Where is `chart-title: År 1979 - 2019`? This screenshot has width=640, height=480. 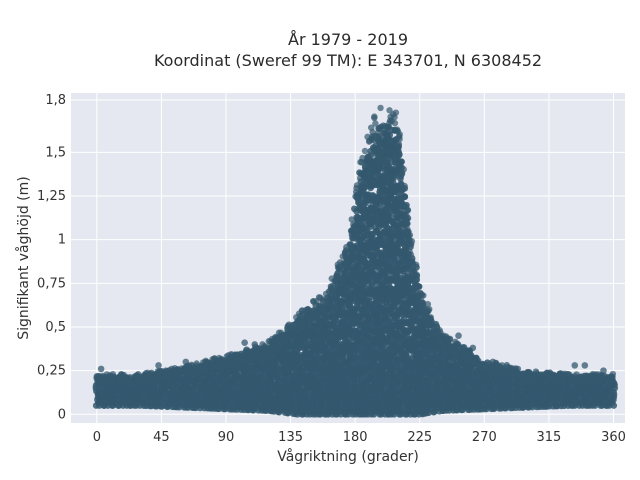
chart-title: År 1979 - 2019 is located at coordinates (348, 39).